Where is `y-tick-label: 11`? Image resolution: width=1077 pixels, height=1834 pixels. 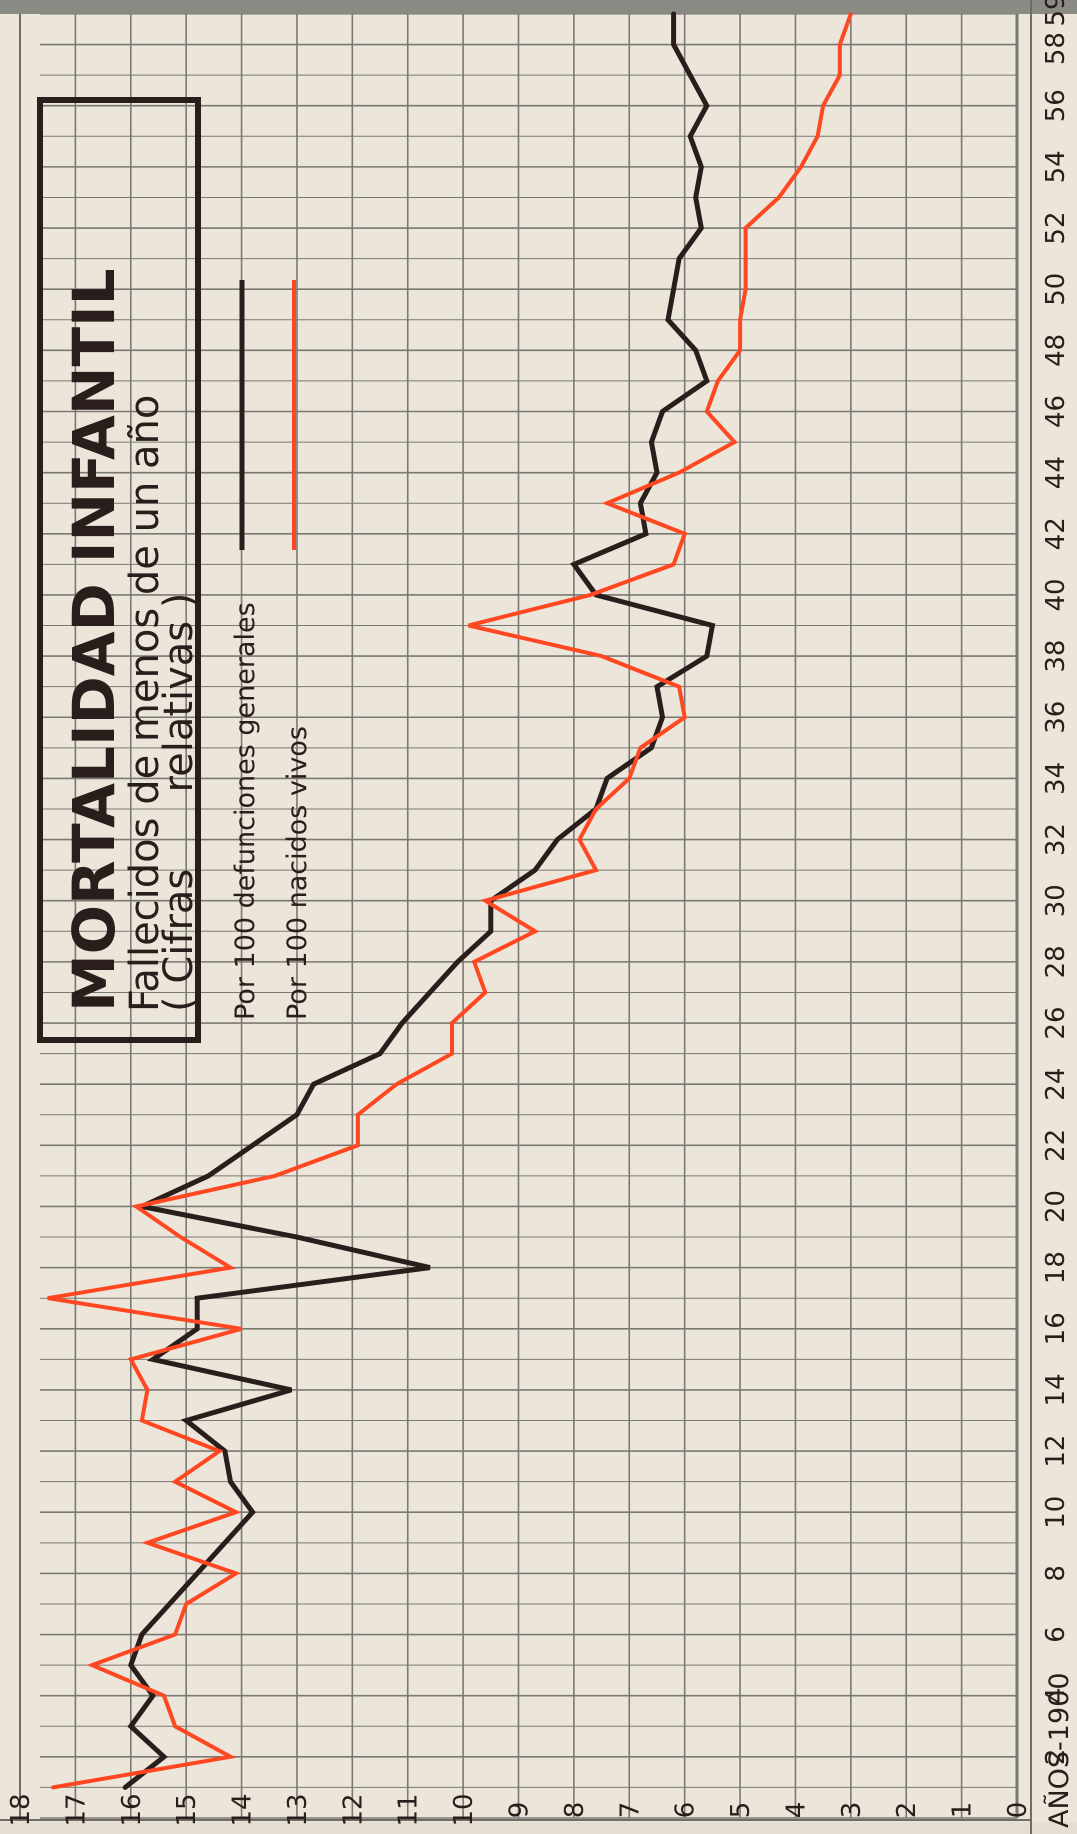 y-tick-label: 11 is located at coordinates (409, 1809).